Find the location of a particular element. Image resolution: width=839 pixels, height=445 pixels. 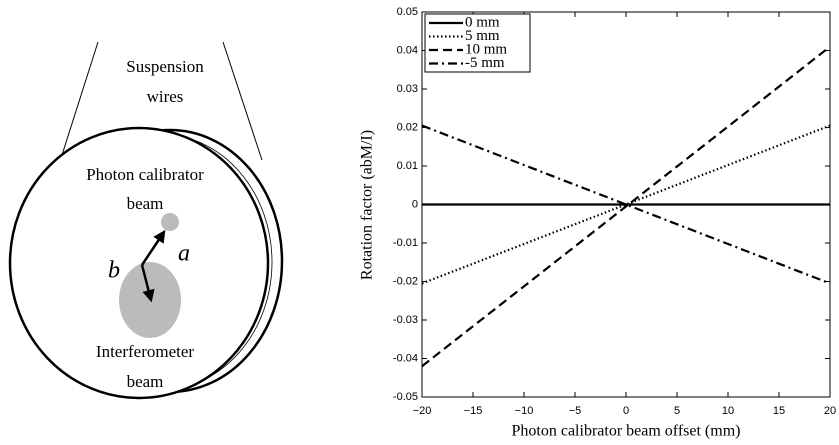

label: Interferometer is located at coordinates (145, 351).